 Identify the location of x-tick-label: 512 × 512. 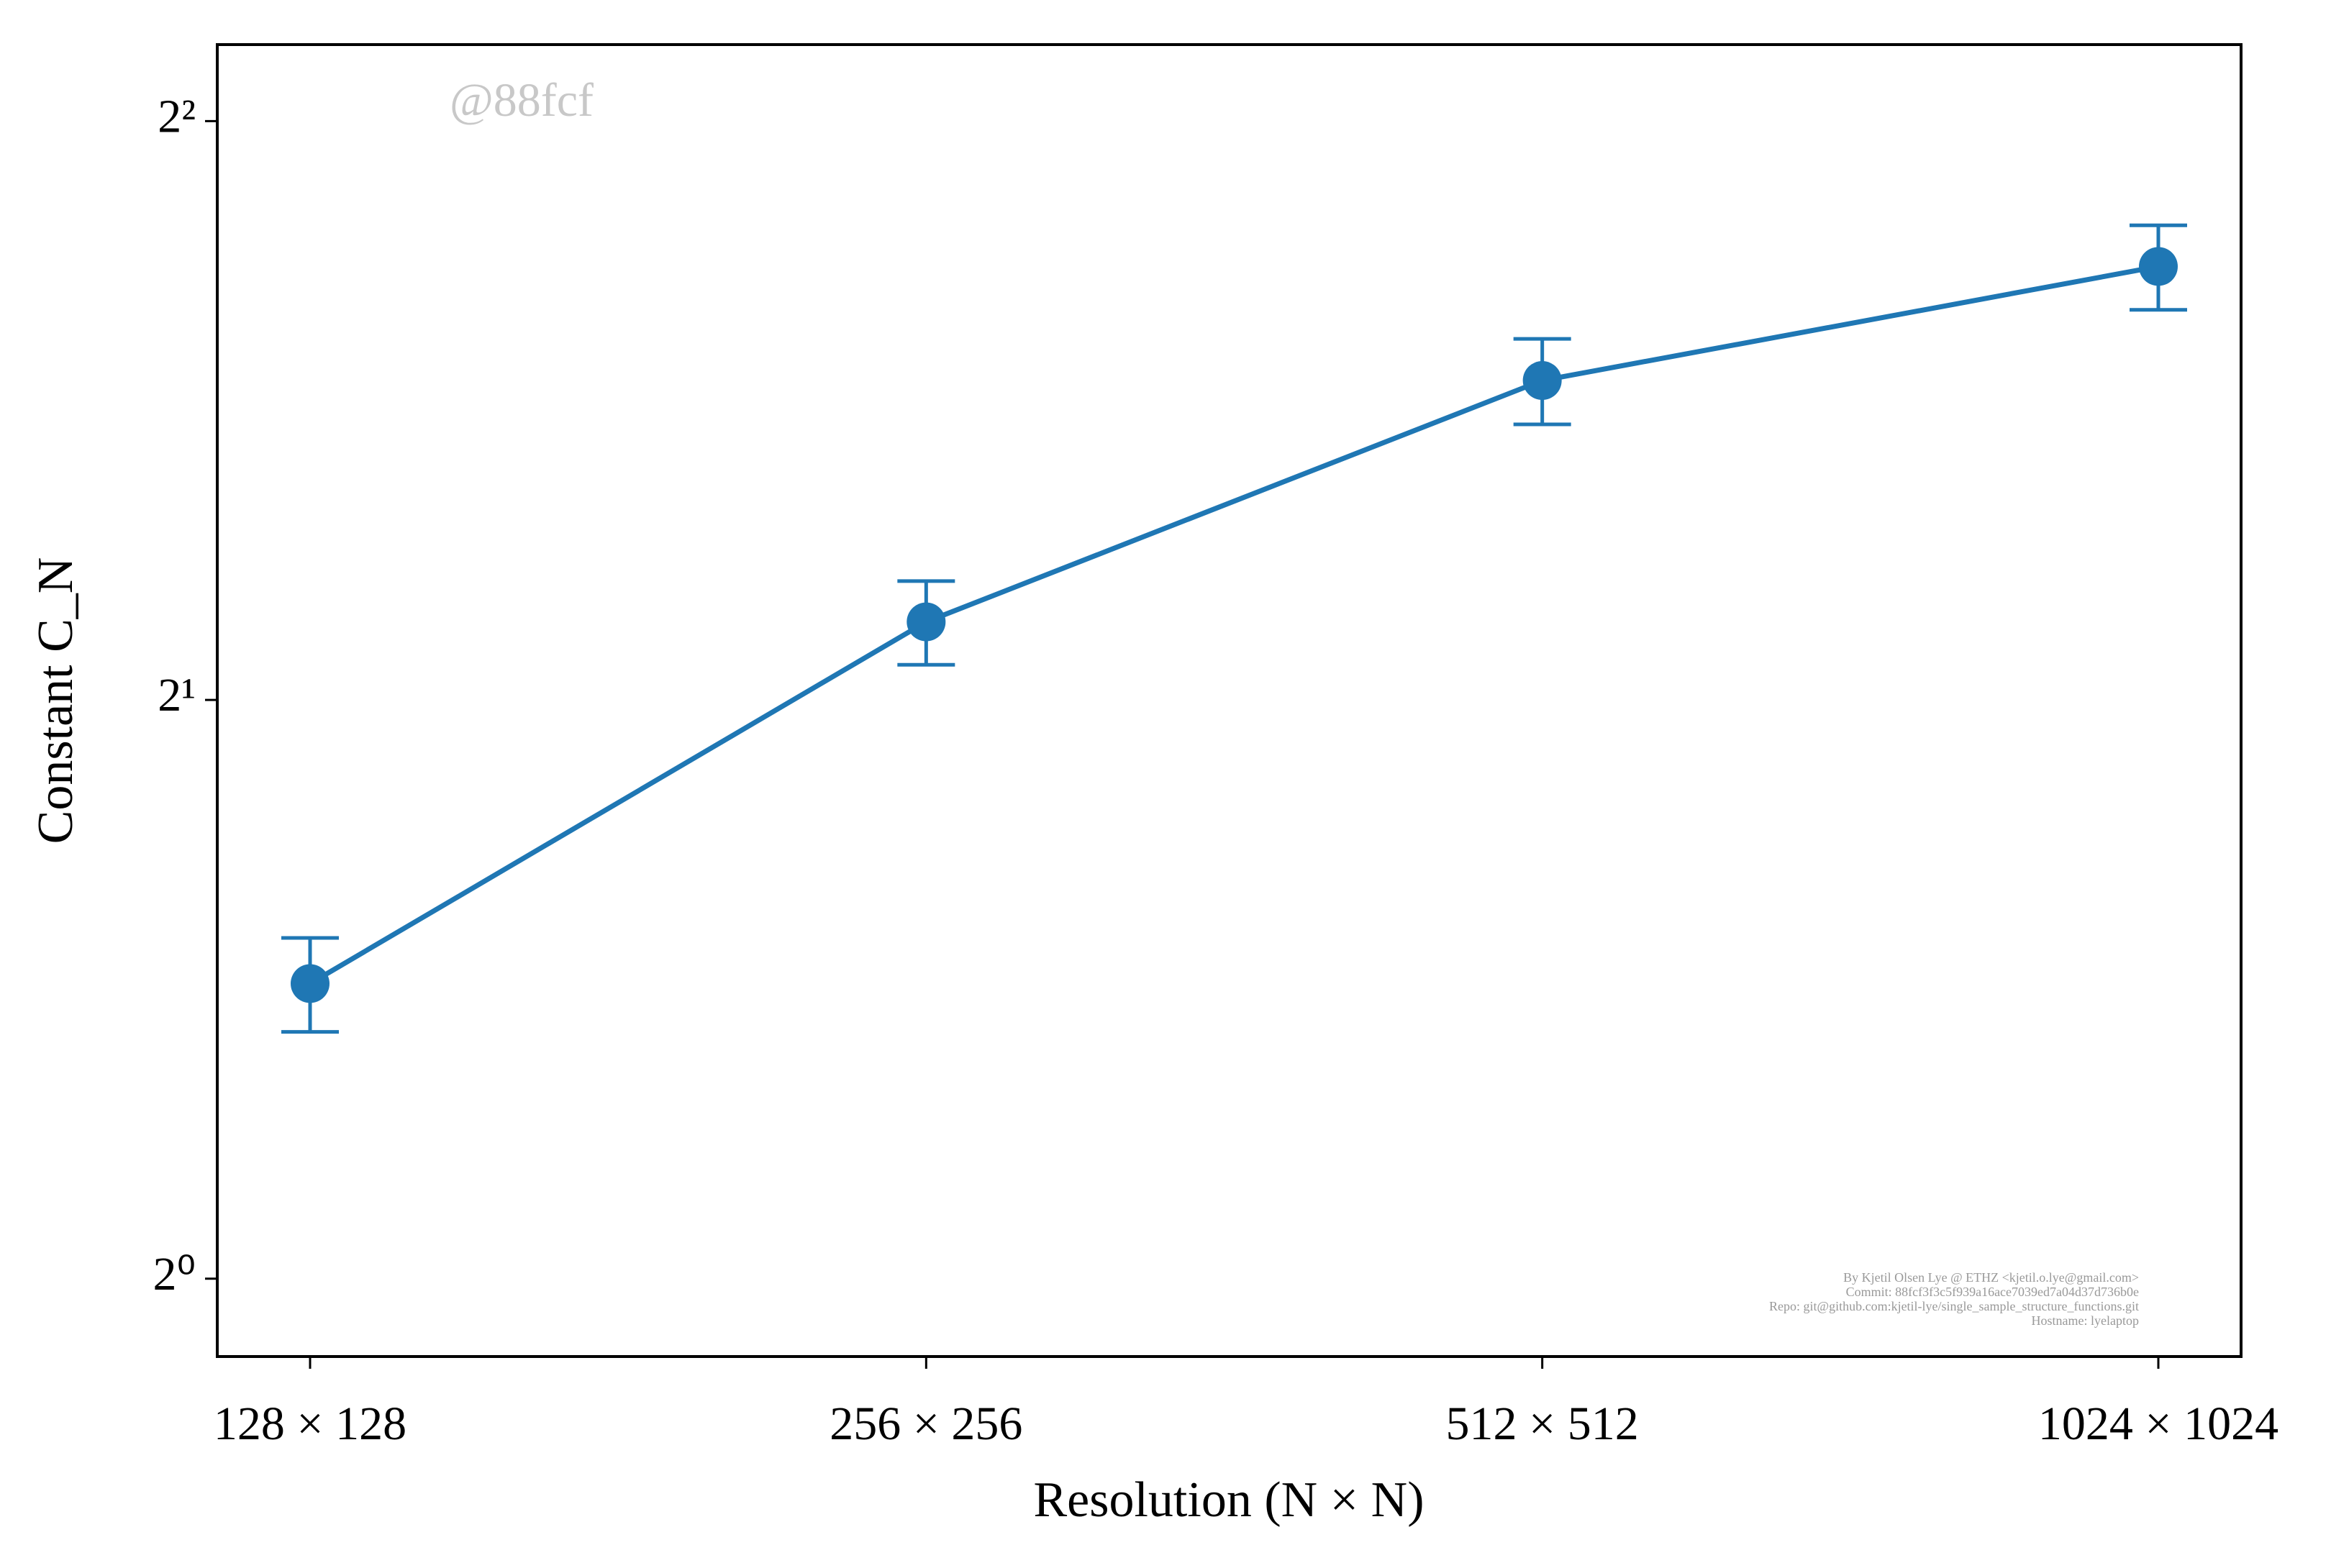
(1543, 1424).